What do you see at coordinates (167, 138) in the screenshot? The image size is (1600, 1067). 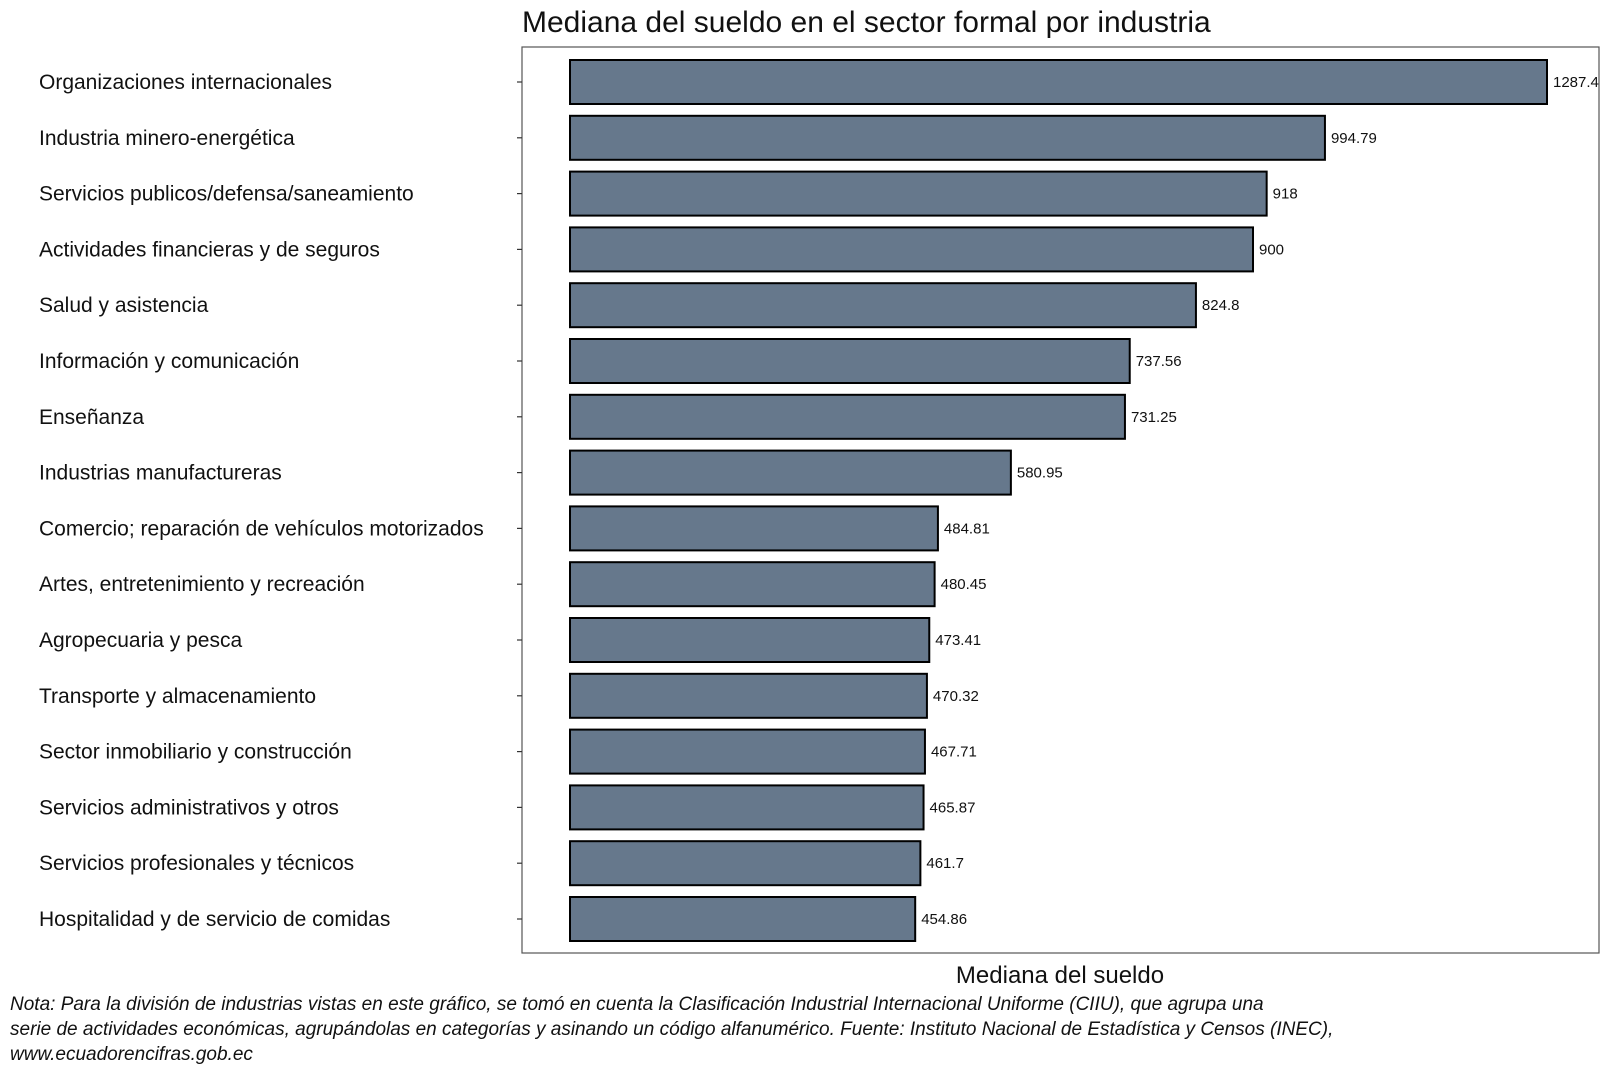 I see `category-label: Industria minero-energética` at bounding box center [167, 138].